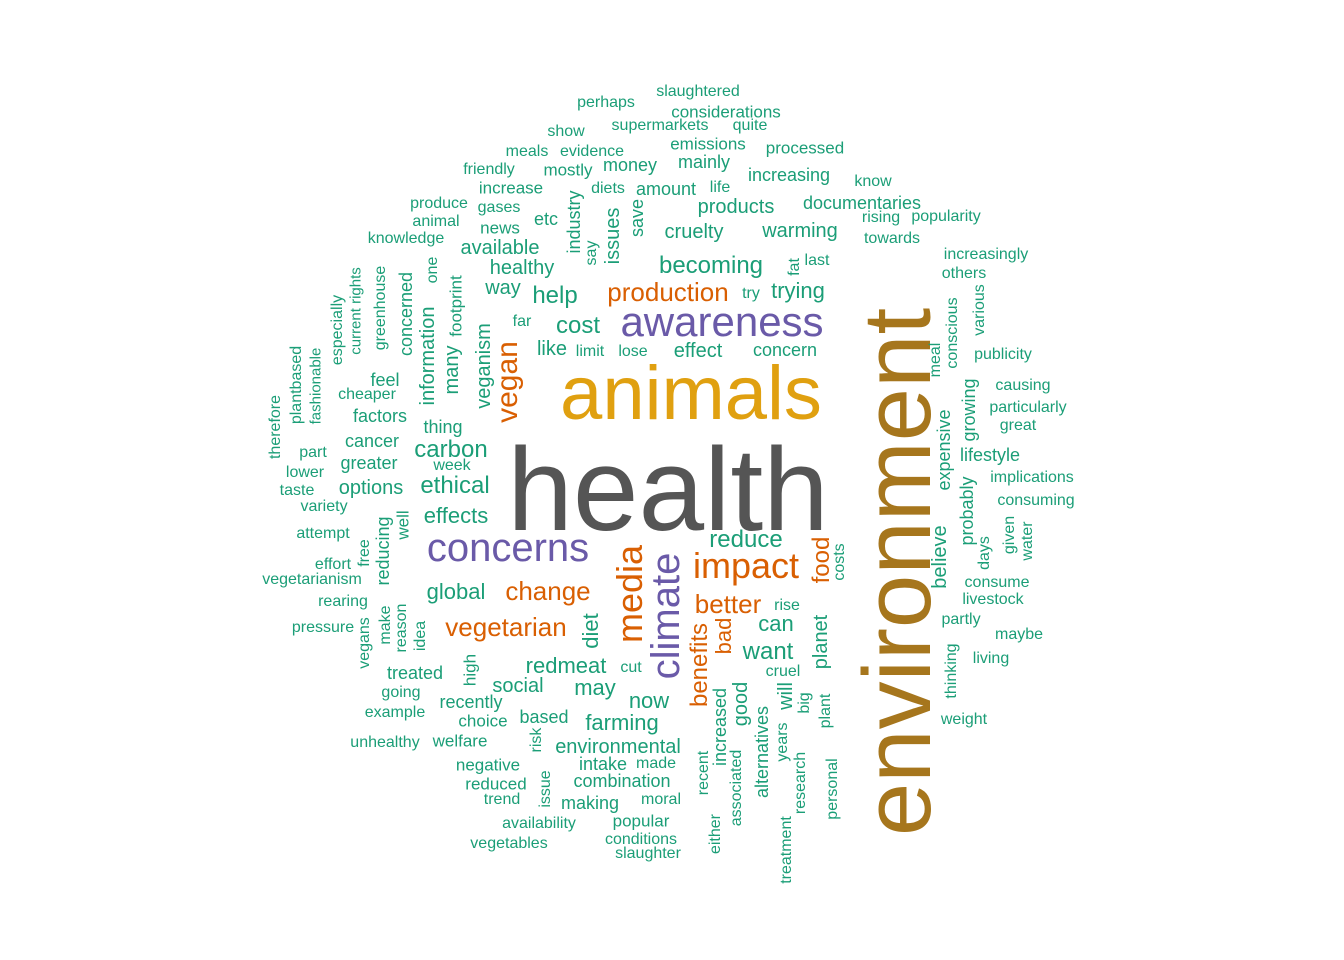  Describe the element at coordinates (952, 333) in the screenshot. I see `word-conscious: conscious` at that location.